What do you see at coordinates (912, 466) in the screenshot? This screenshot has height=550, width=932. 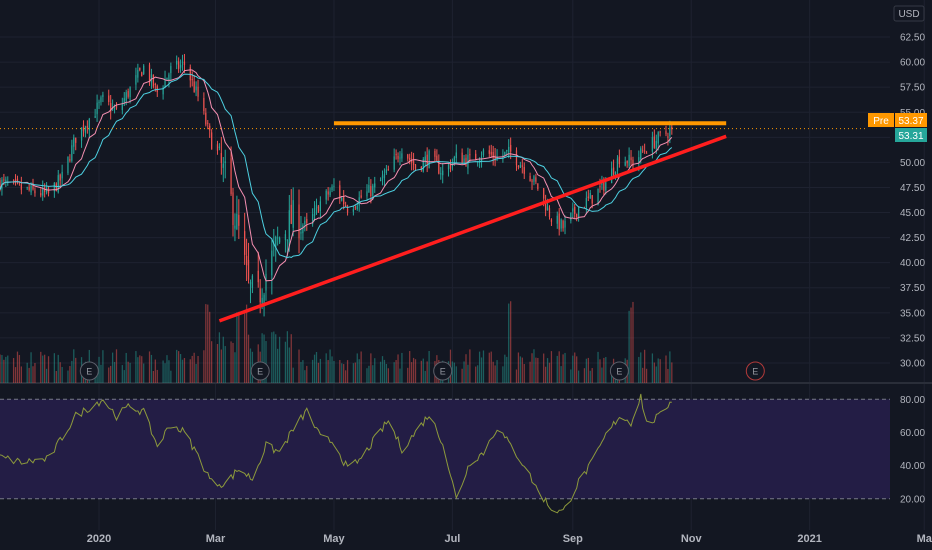 I see `rsi-tick-label: 40.00` at bounding box center [912, 466].